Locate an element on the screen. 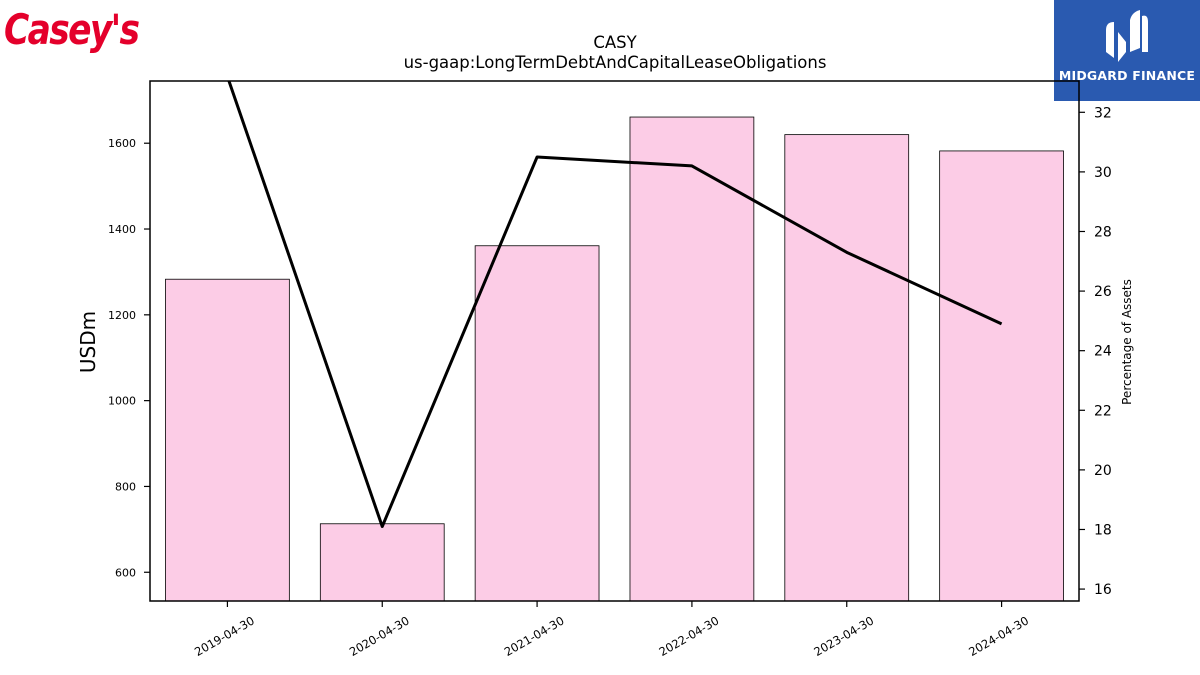 The width and height of the screenshot is (1200, 675). y2-tick-label: 24 is located at coordinates (1103, 352).